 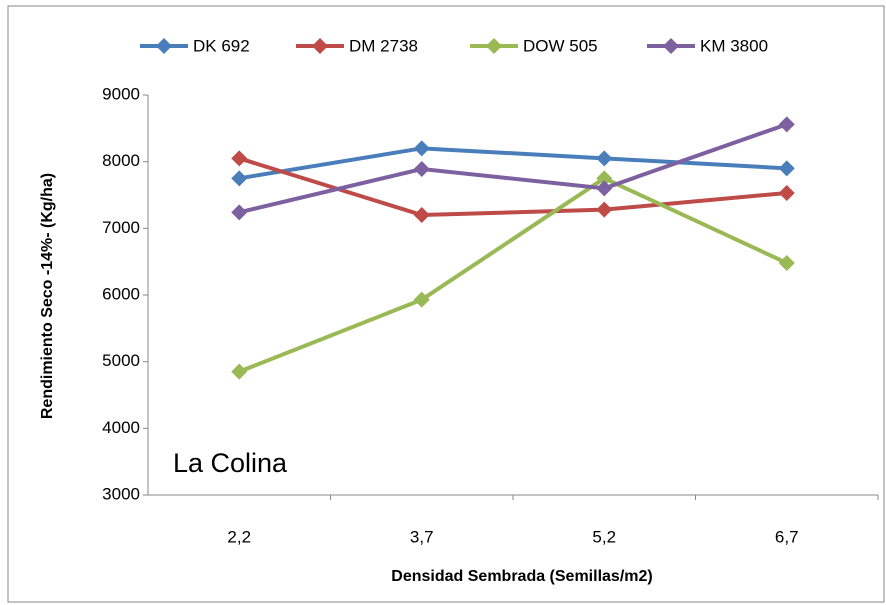 I want to click on y-tick-label: 4000, so click(x=121, y=427).